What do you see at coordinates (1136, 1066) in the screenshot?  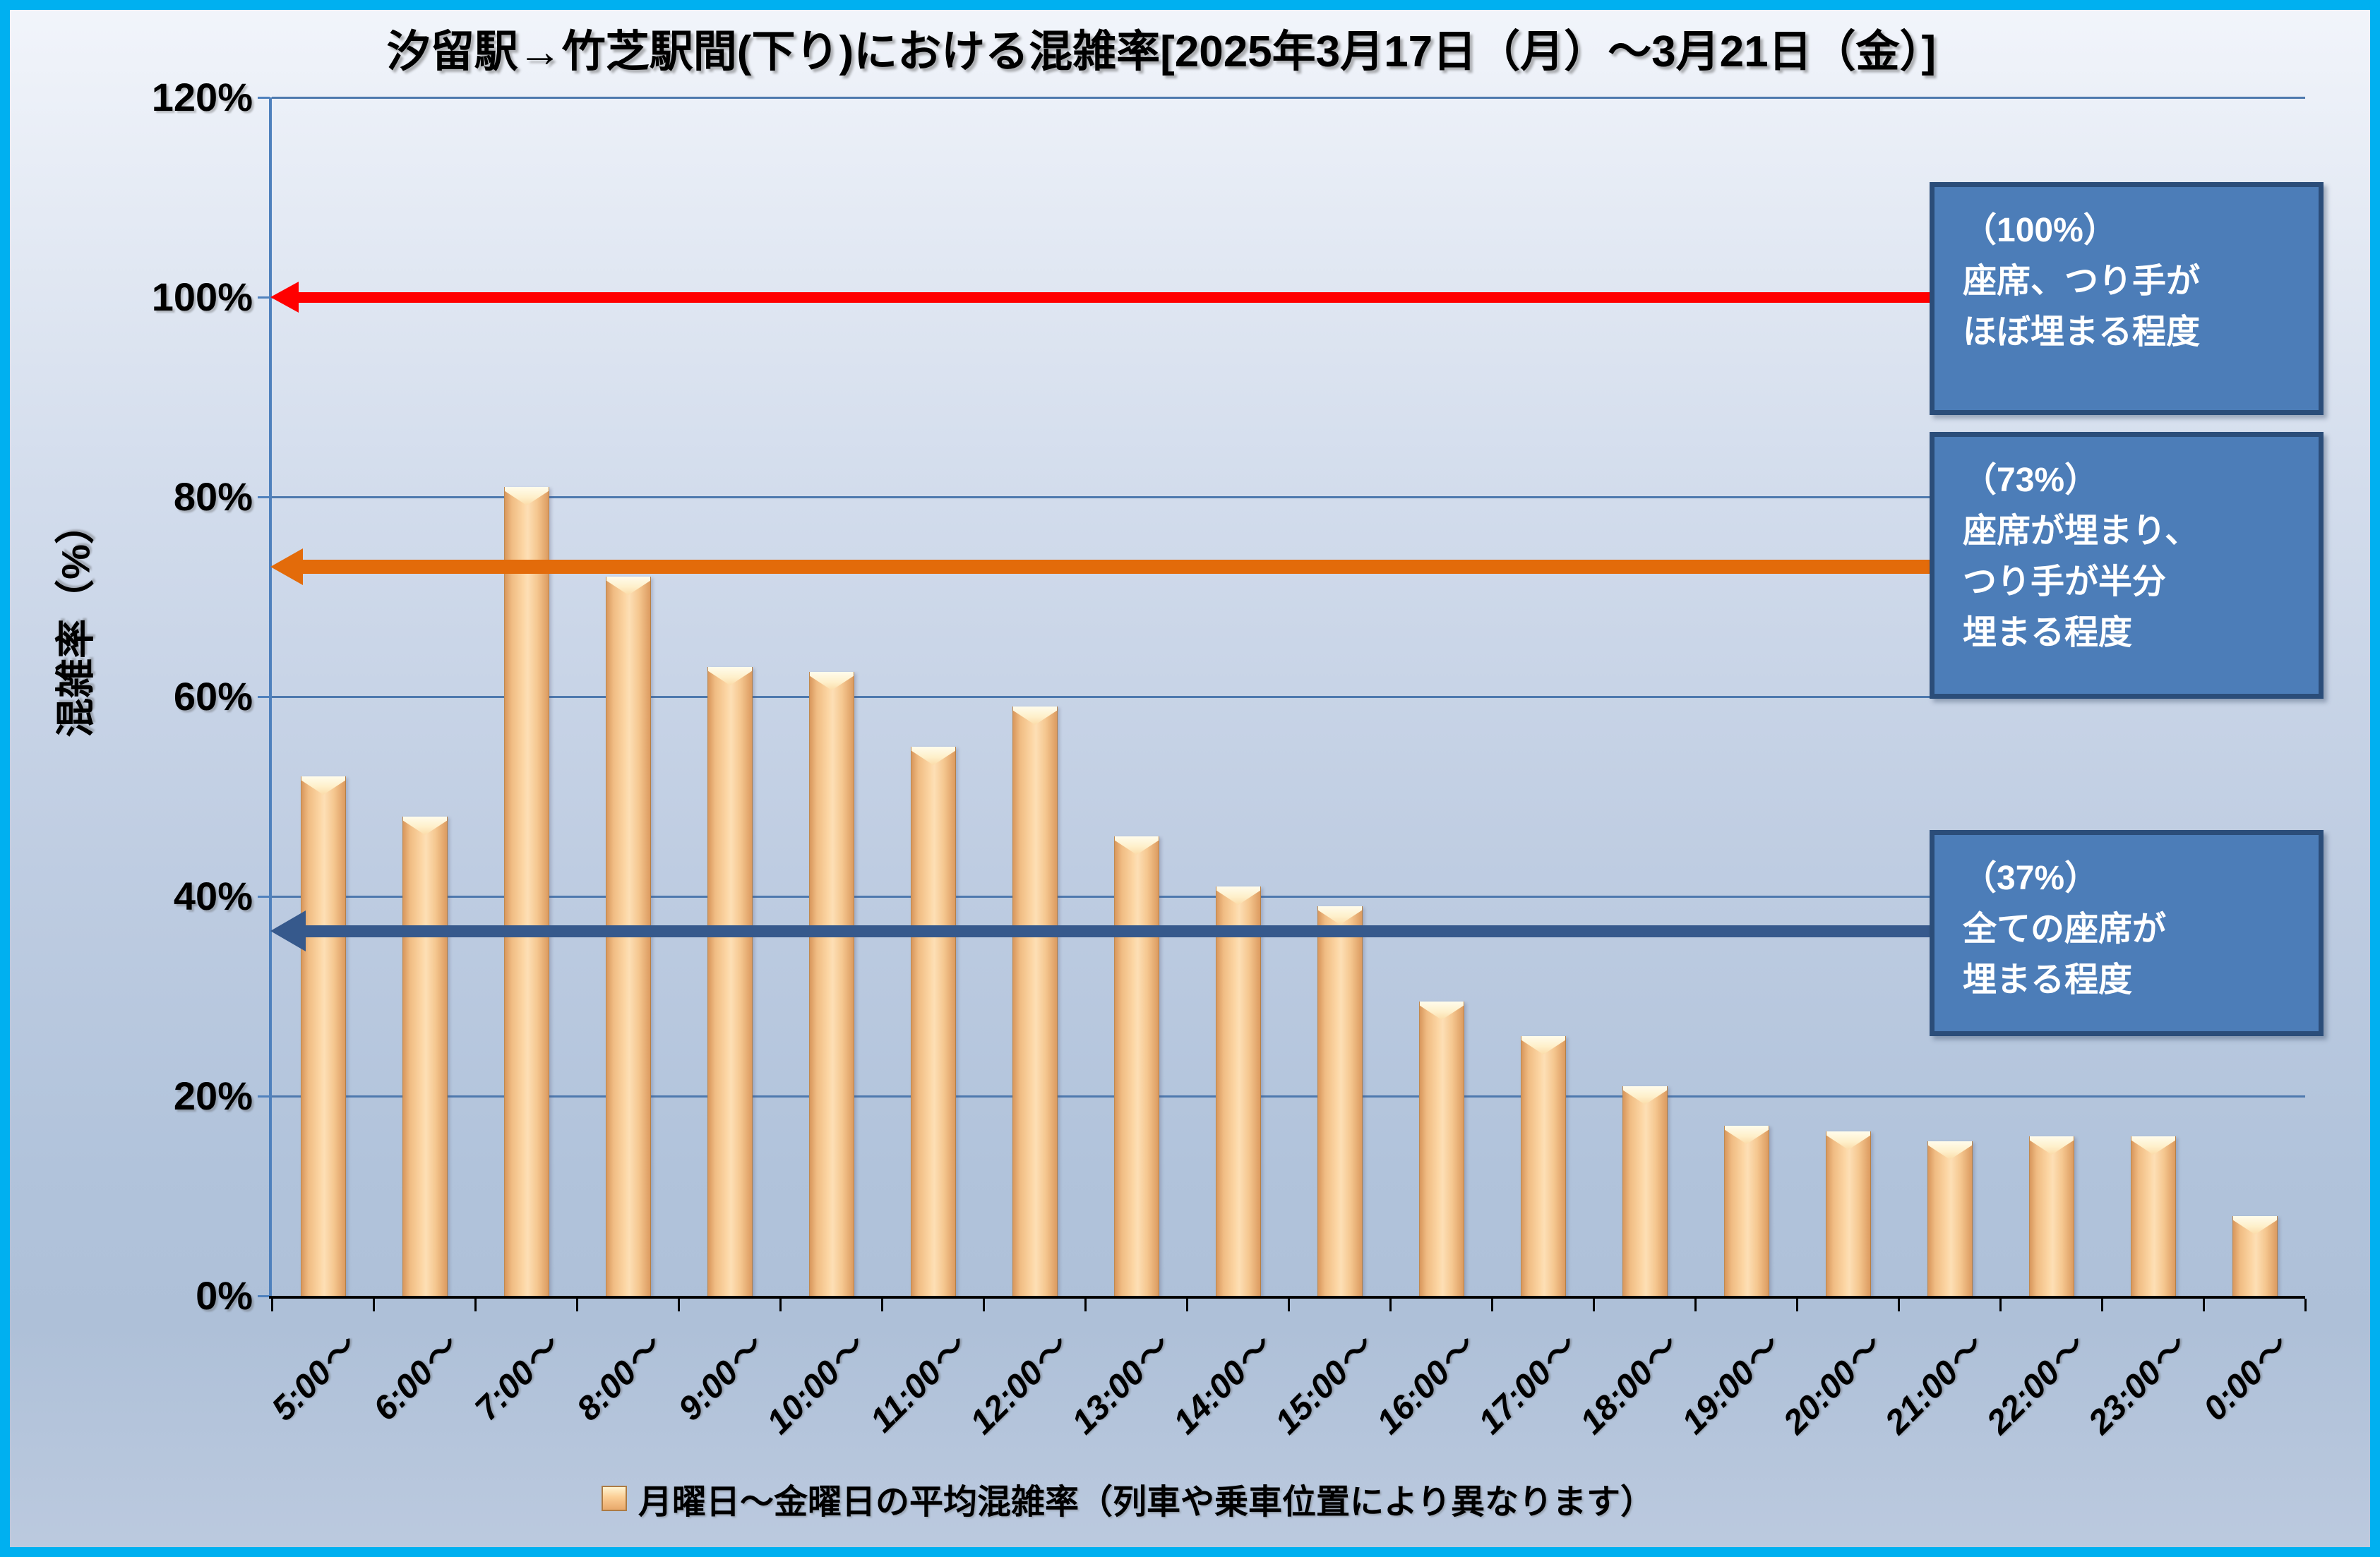 I see `bar-13:00～` at bounding box center [1136, 1066].